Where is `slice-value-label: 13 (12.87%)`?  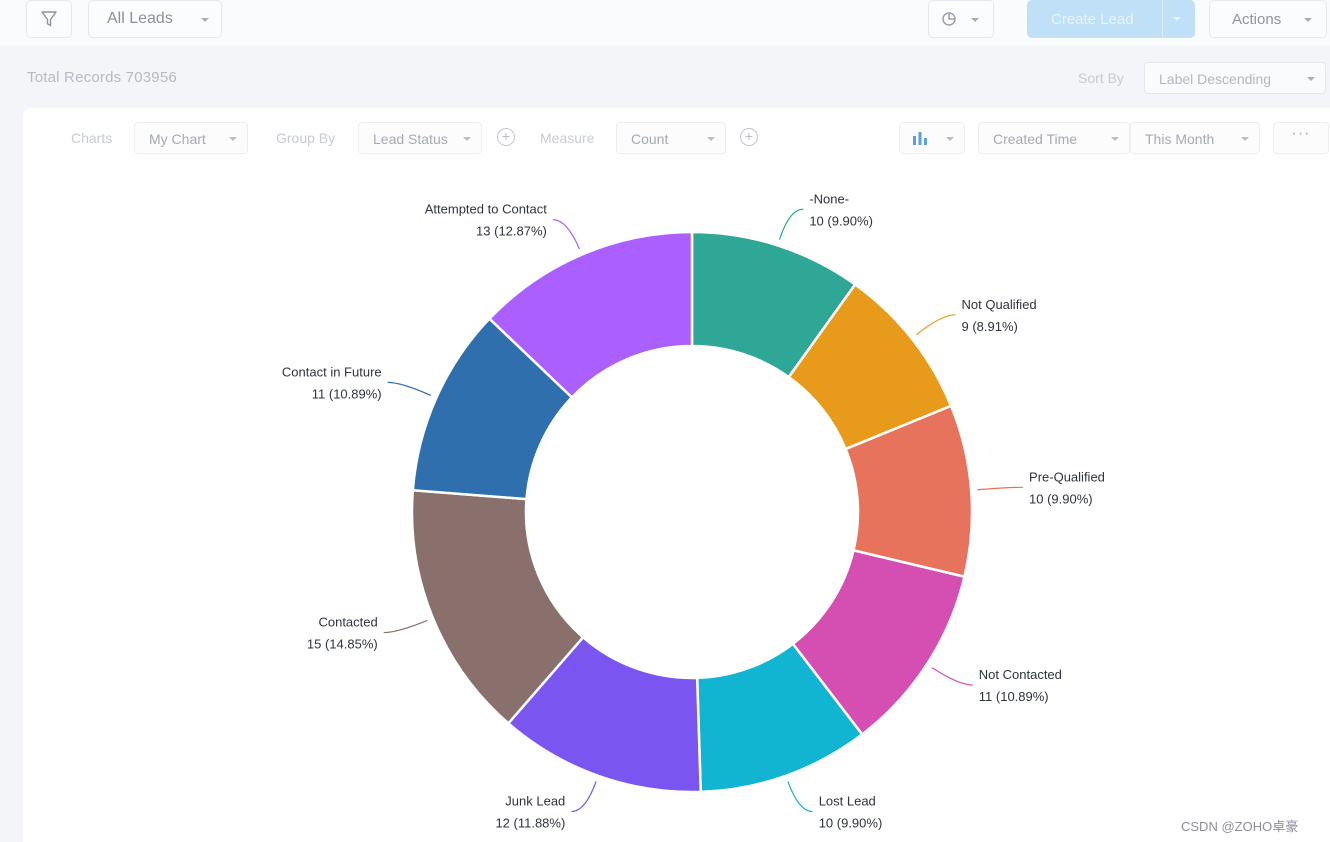 slice-value-label: 13 (12.87%) is located at coordinates (511, 231).